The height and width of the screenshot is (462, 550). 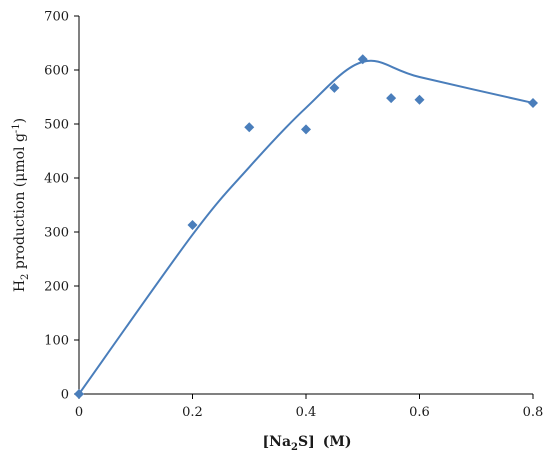 What do you see at coordinates (79, 412) in the screenshot?
I see `x-tick-label: 0` at bounding box center [79, 412].